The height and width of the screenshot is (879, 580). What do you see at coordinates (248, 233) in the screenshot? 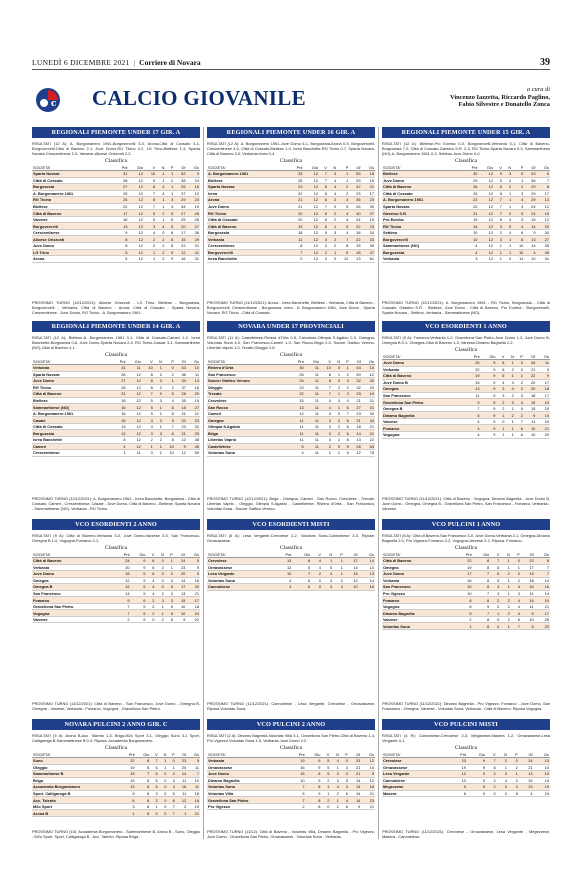
I see `team-name: Borgosesia` at bounding box center [248, 233].